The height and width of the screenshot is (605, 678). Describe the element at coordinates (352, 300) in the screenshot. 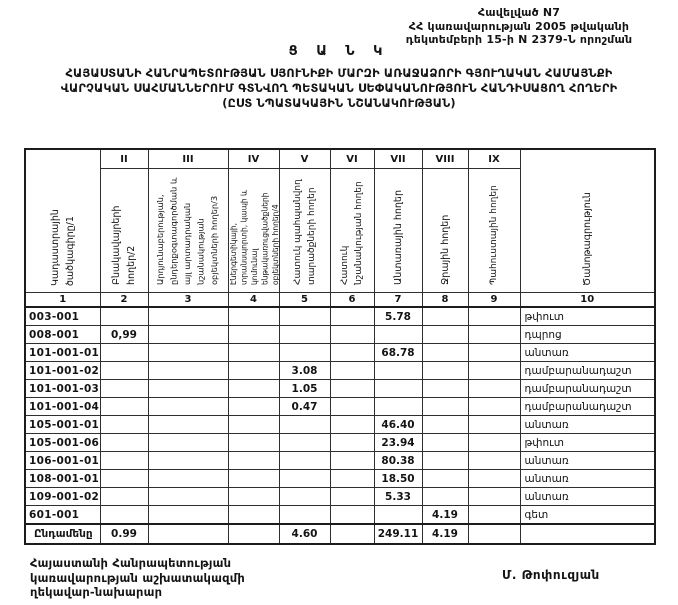

I see `column-number-6: 6` at that location.